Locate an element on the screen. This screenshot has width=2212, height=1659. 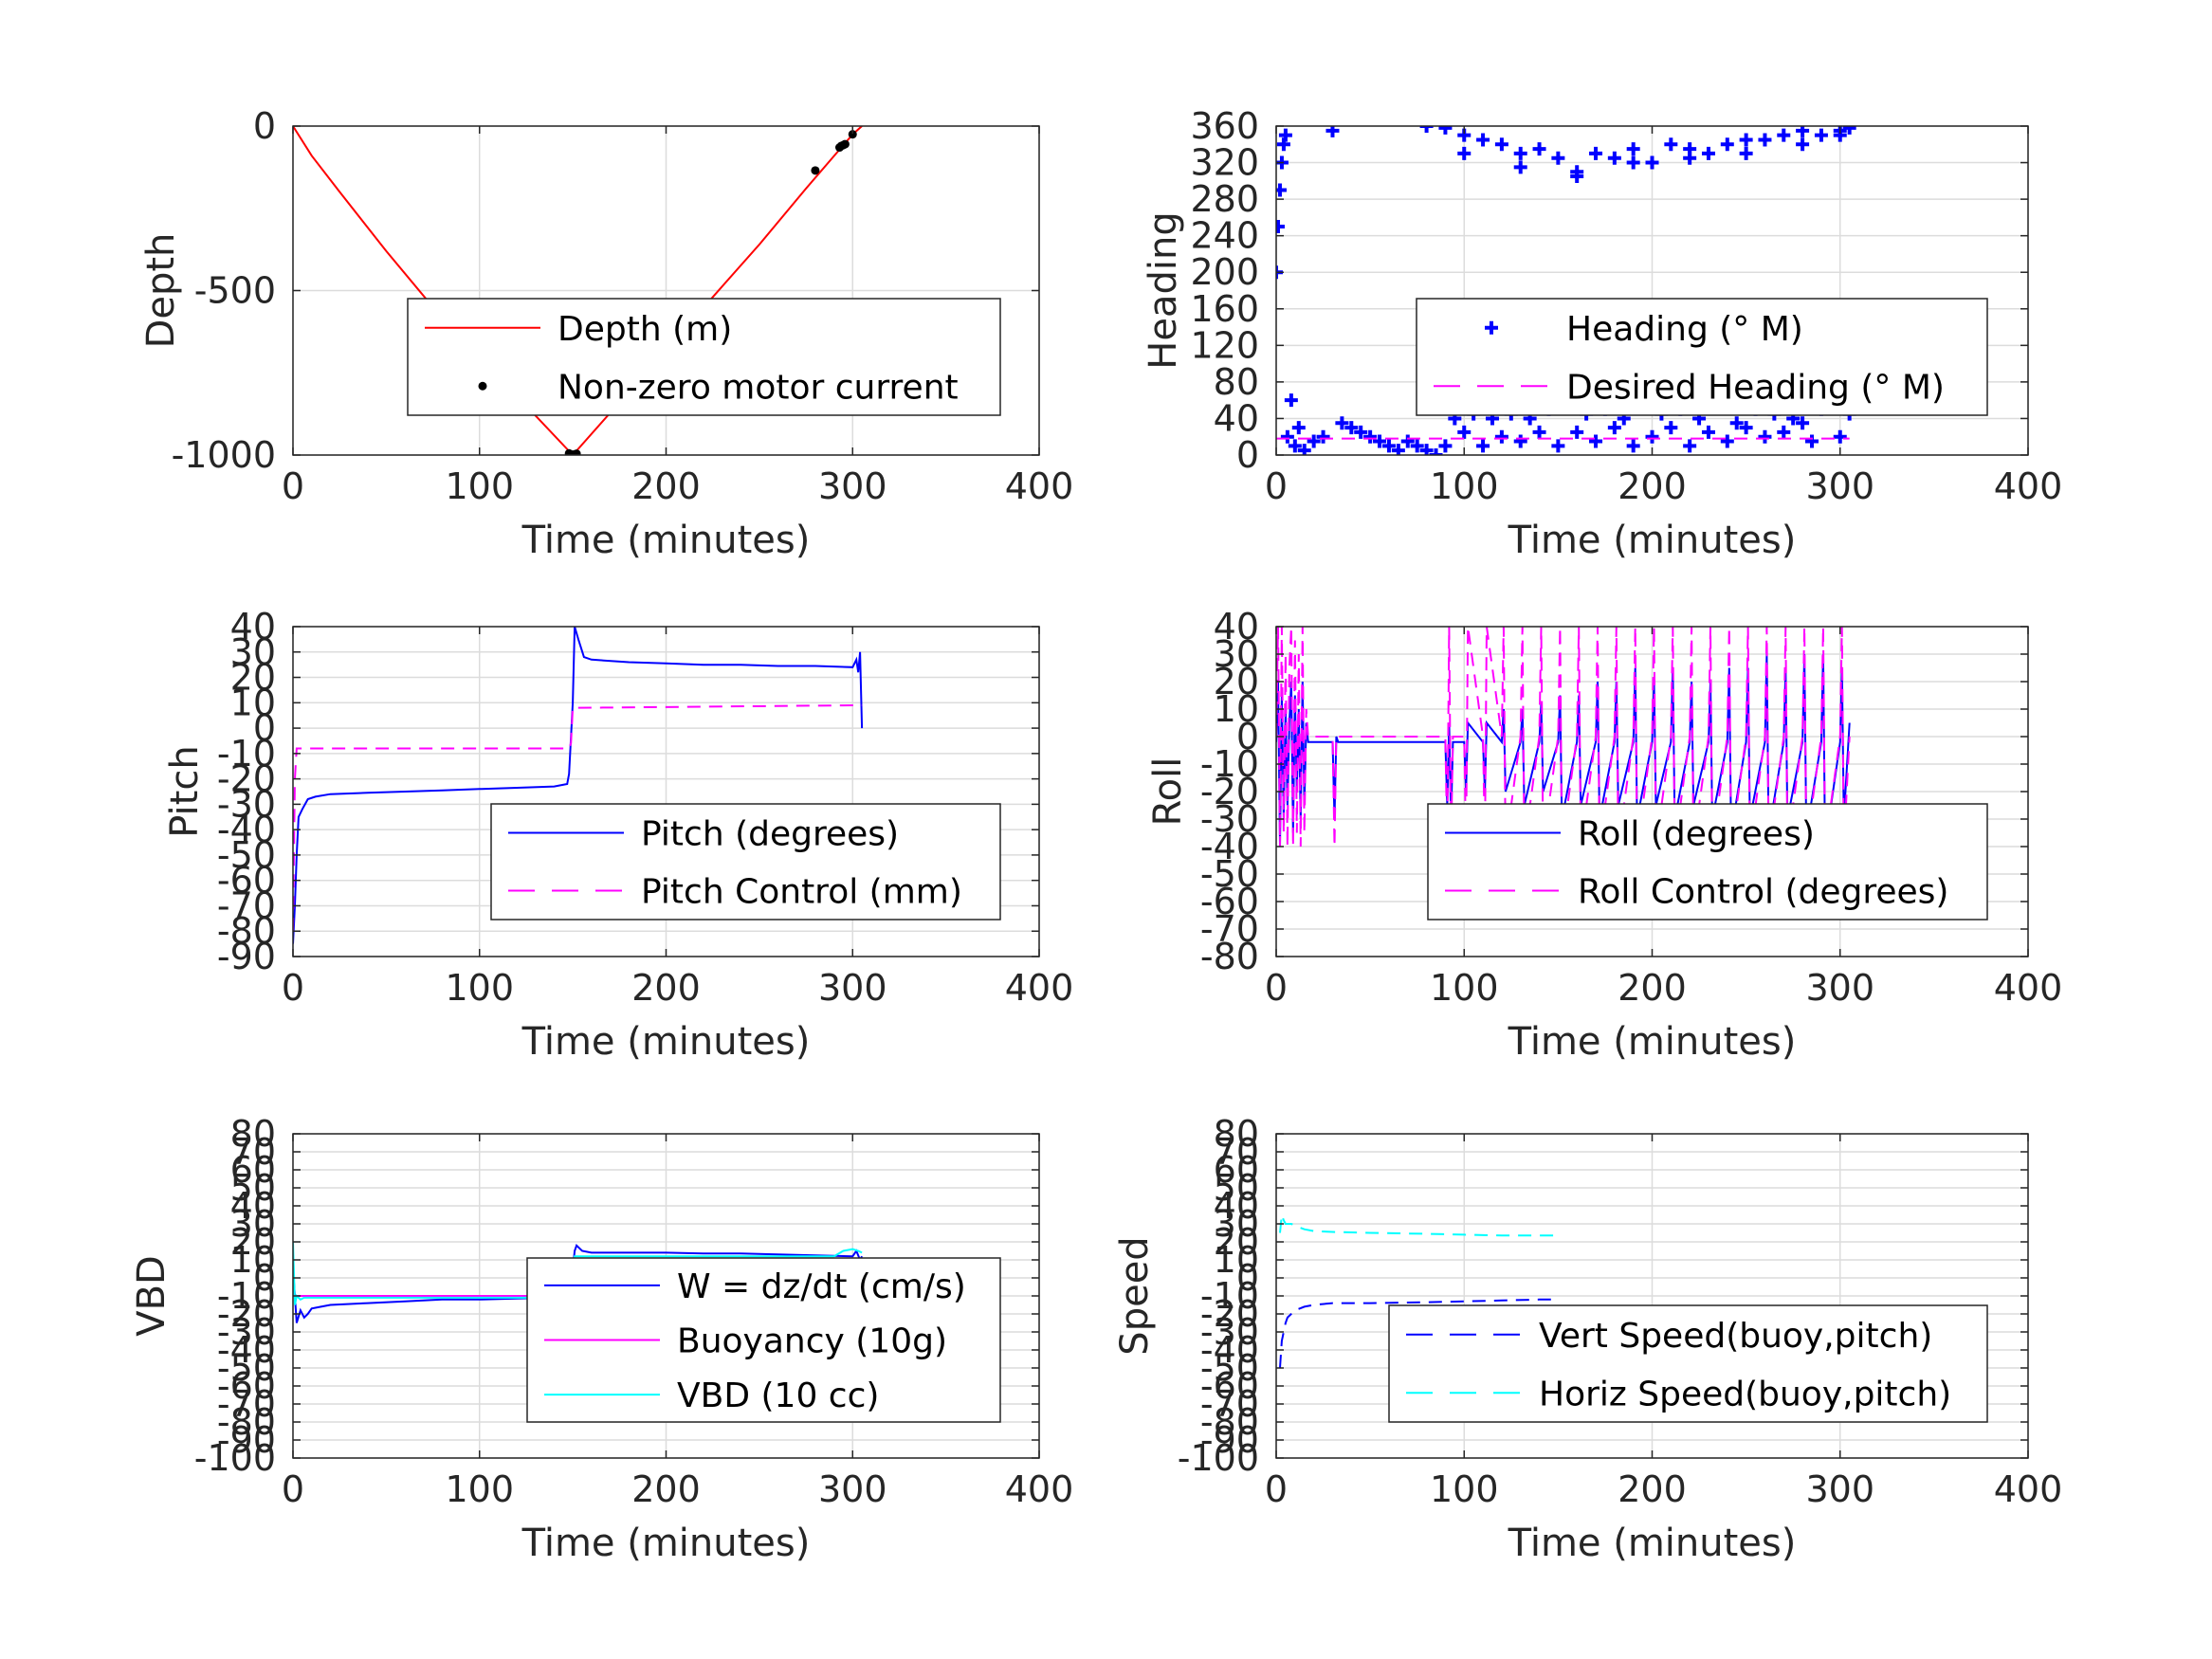
y-tick-label: -500 is located at coordinates (235, 291).